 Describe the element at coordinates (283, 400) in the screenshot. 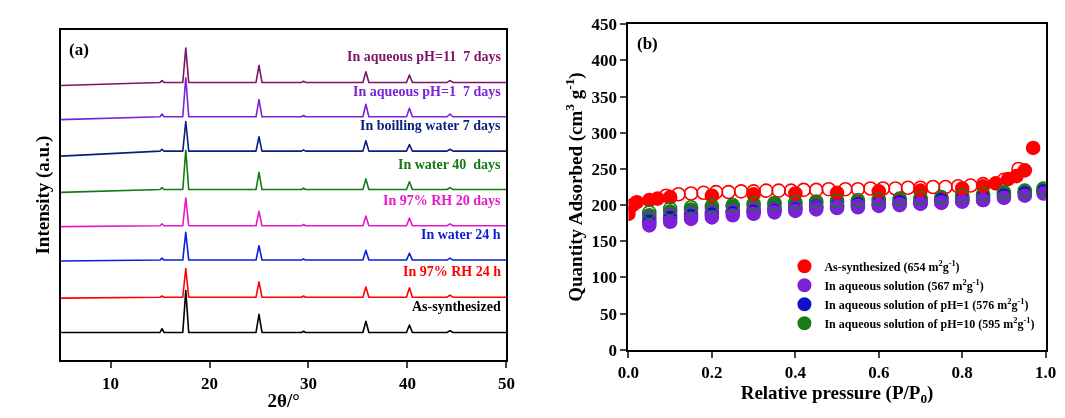

I see `x-axis-title: 2θ/°` at that location.